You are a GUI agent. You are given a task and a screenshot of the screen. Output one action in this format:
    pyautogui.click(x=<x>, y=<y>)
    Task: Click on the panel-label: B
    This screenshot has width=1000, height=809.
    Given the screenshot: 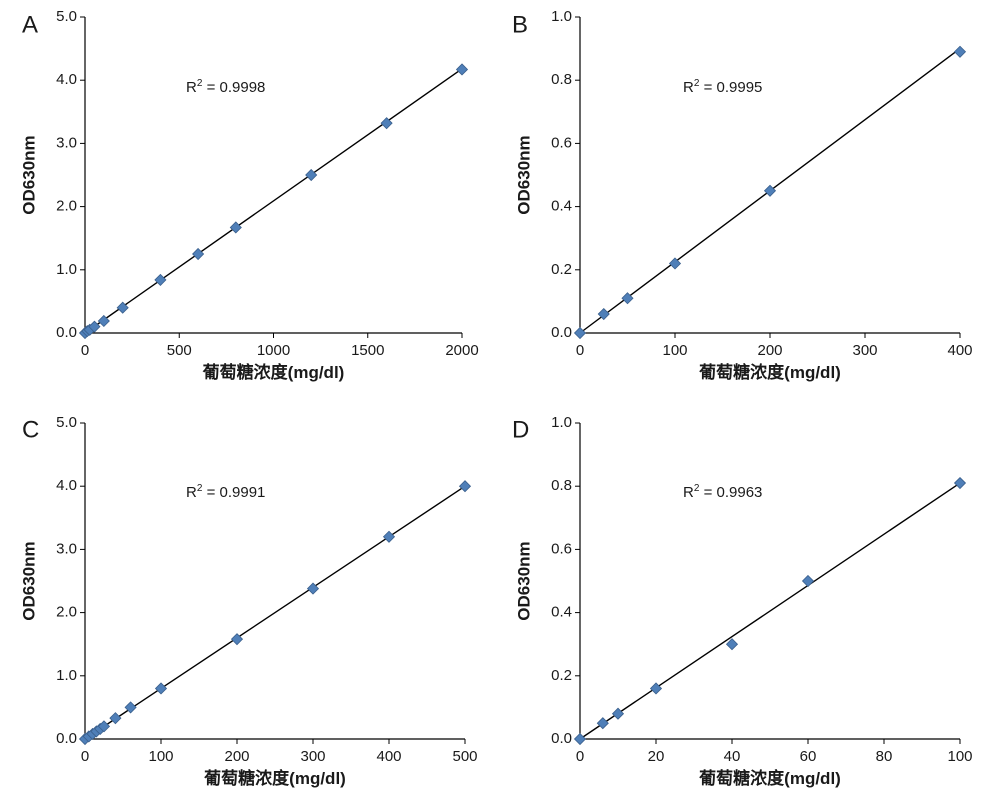 What is the action you would take?
    pyautogui.click(x=520, y=24)
    